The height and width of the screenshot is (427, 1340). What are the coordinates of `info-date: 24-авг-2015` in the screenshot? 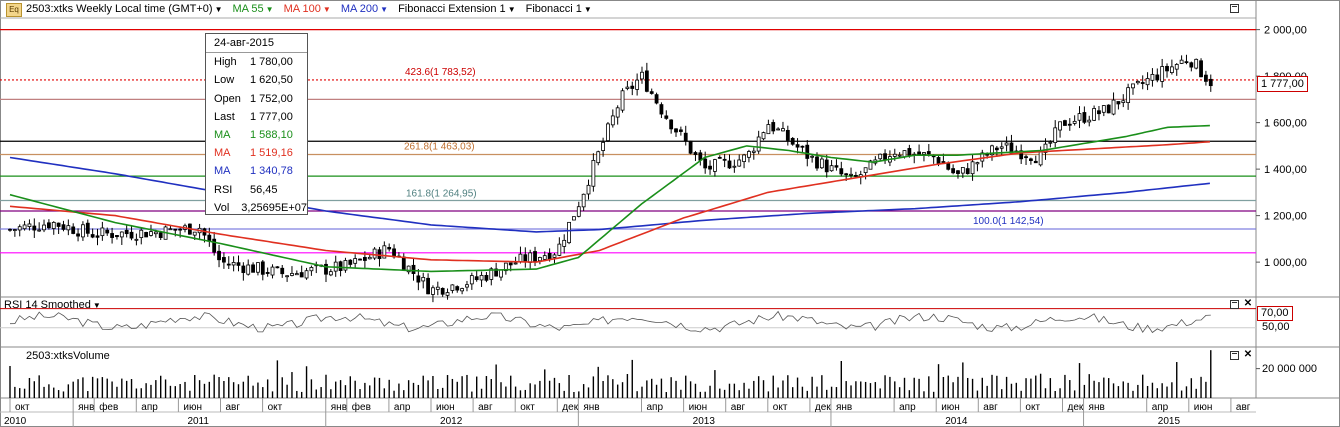 It's located at (256, 44).